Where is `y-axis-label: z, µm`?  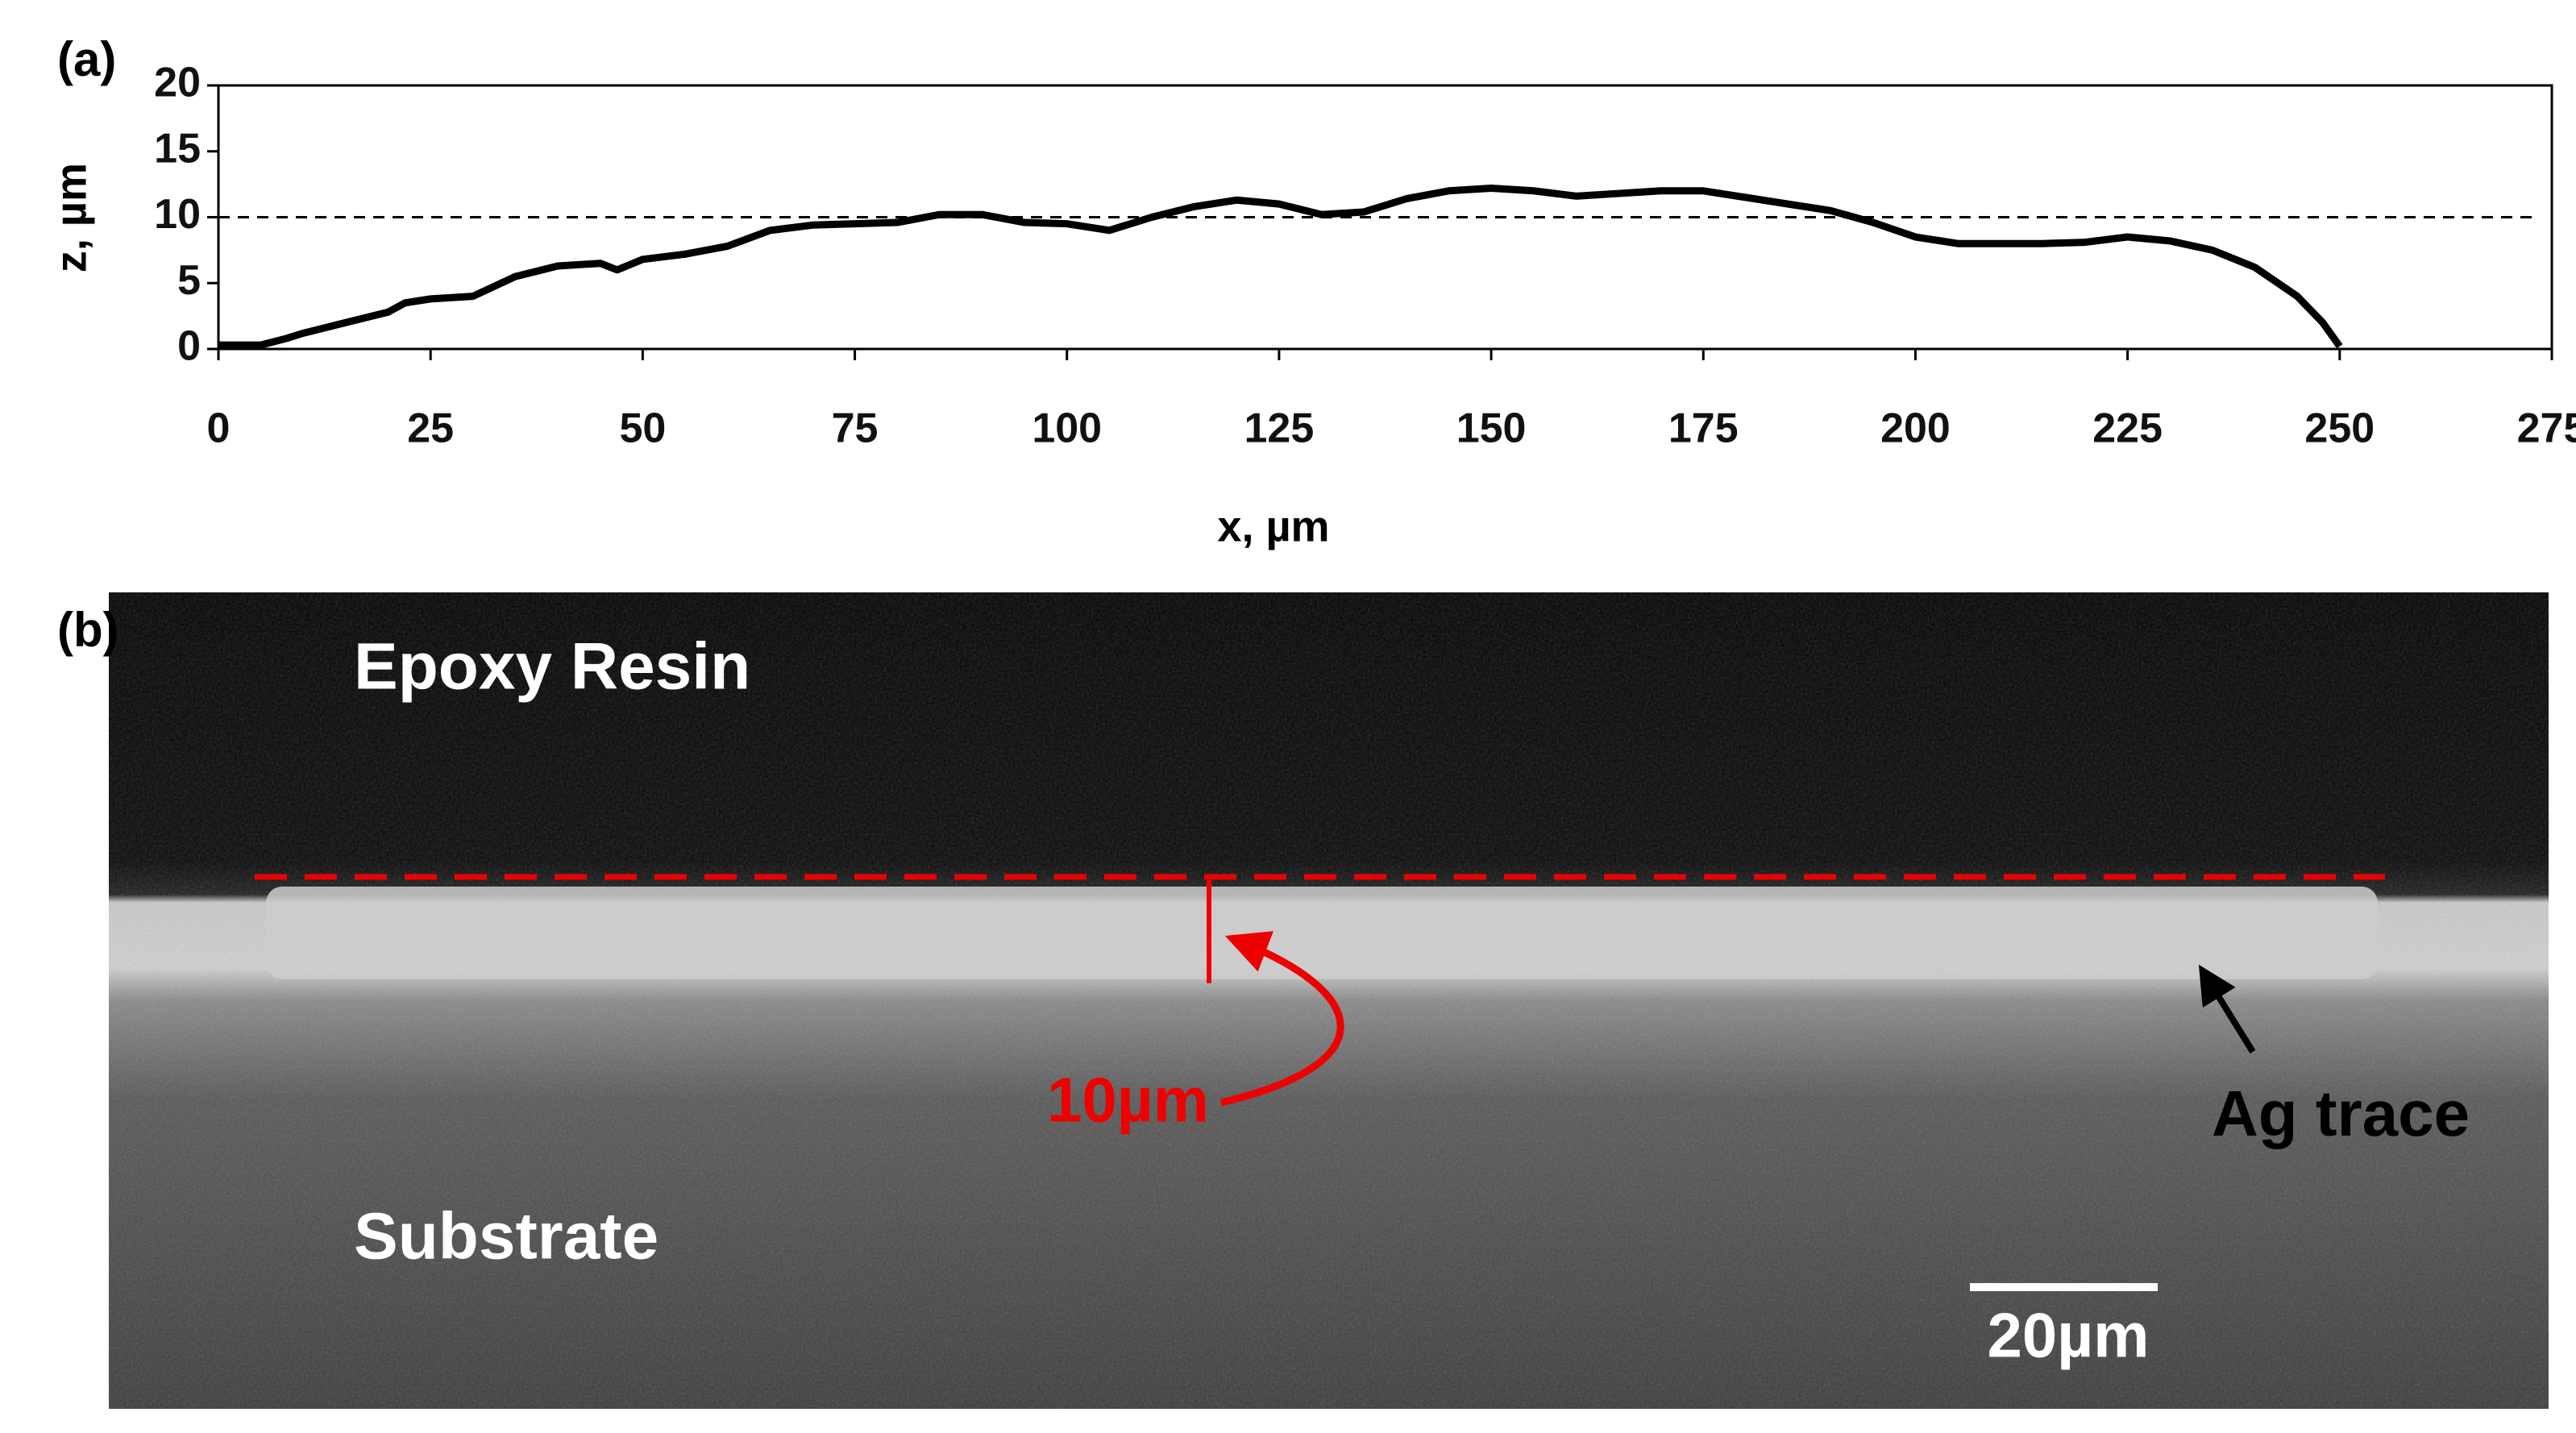 y-axis-label: z, µm is located at coordinates (71, 217).